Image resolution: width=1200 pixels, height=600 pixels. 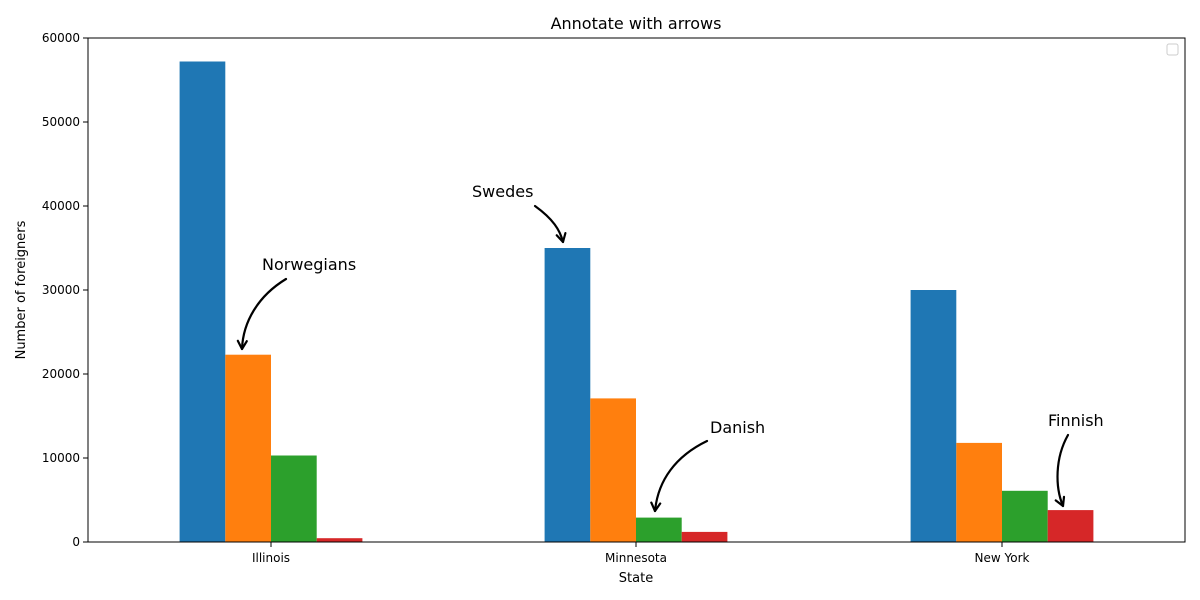 I want to click on y-tick-label-6: 60000, so click(x=61, y=38).